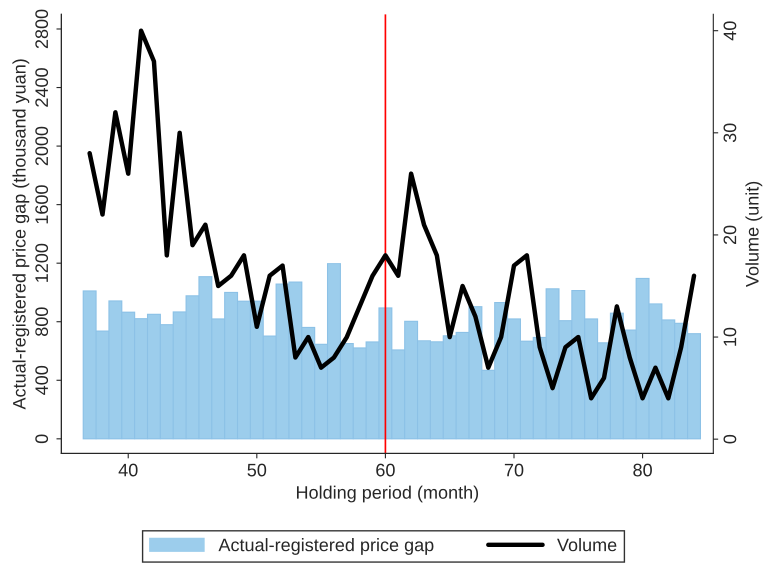 The height and width of the screenshot is (574, 767). I want to click on y2-tick-label: 0, so click(730, 439).